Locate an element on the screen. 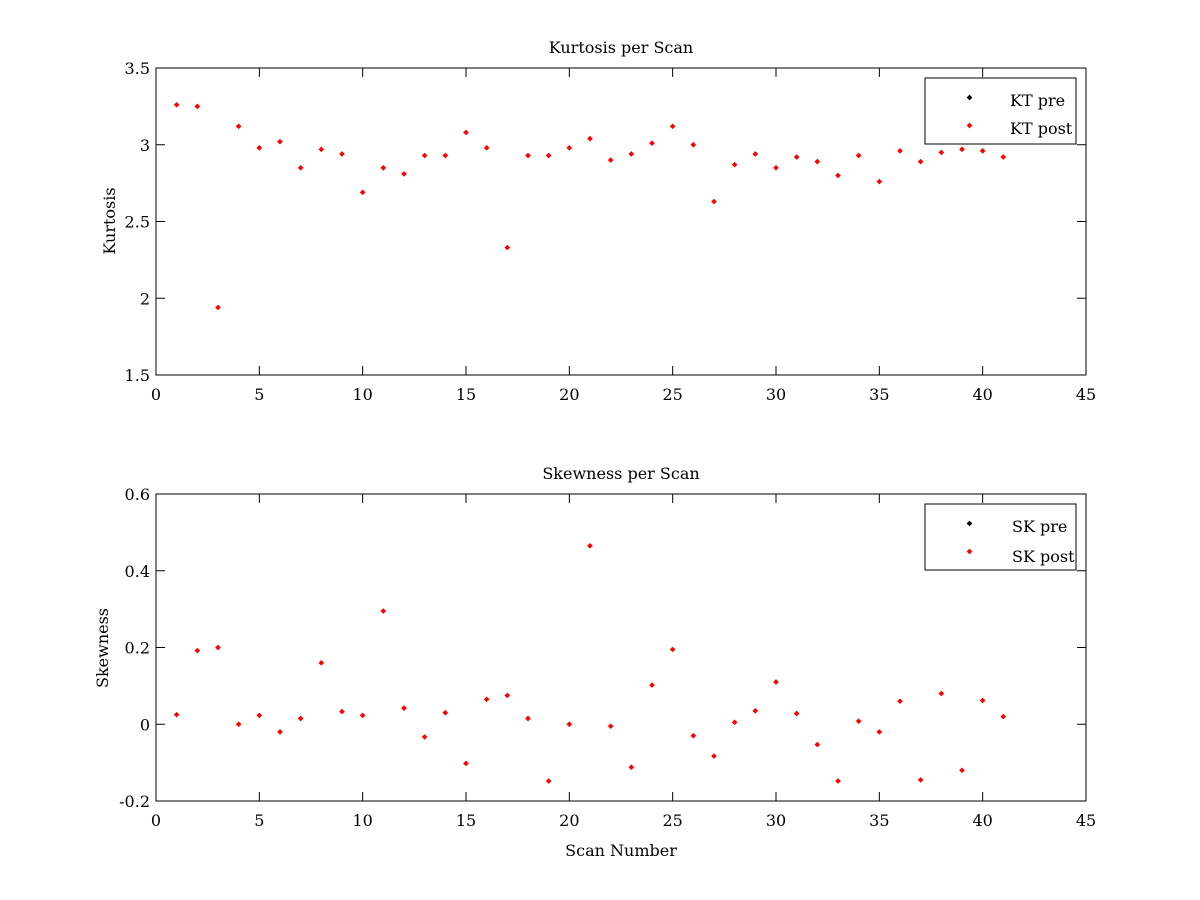 Image resolution: width=1200 pixels, height=900 pixels. legend-marker-sk-post is located at coordinates (969, 551).